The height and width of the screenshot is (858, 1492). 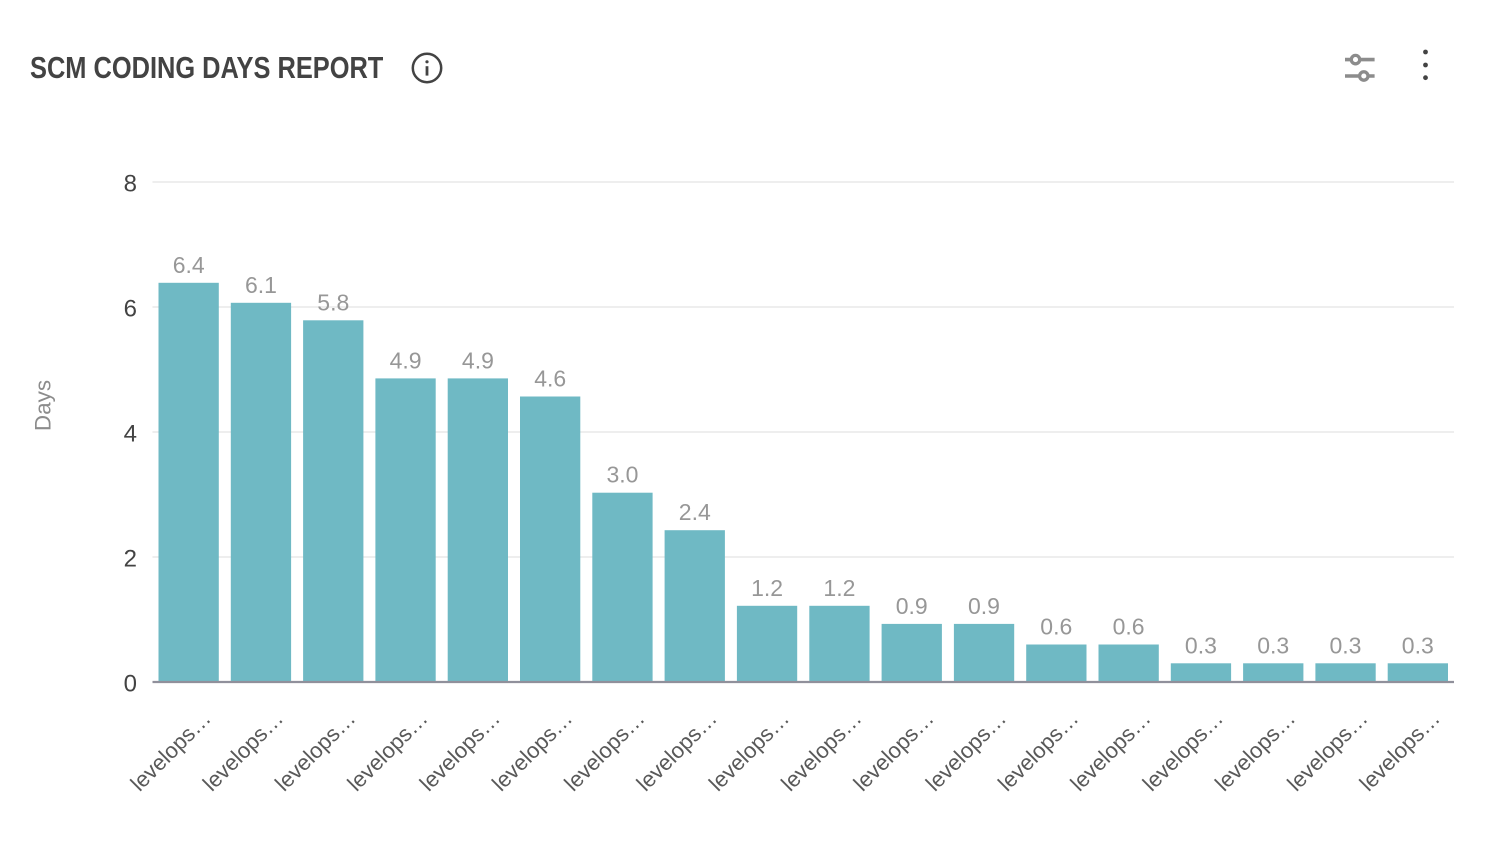 What do you see at coordinates (43, 405) in the screenshot?
I see `svg-text: Days` at bounding box center [43, 405].